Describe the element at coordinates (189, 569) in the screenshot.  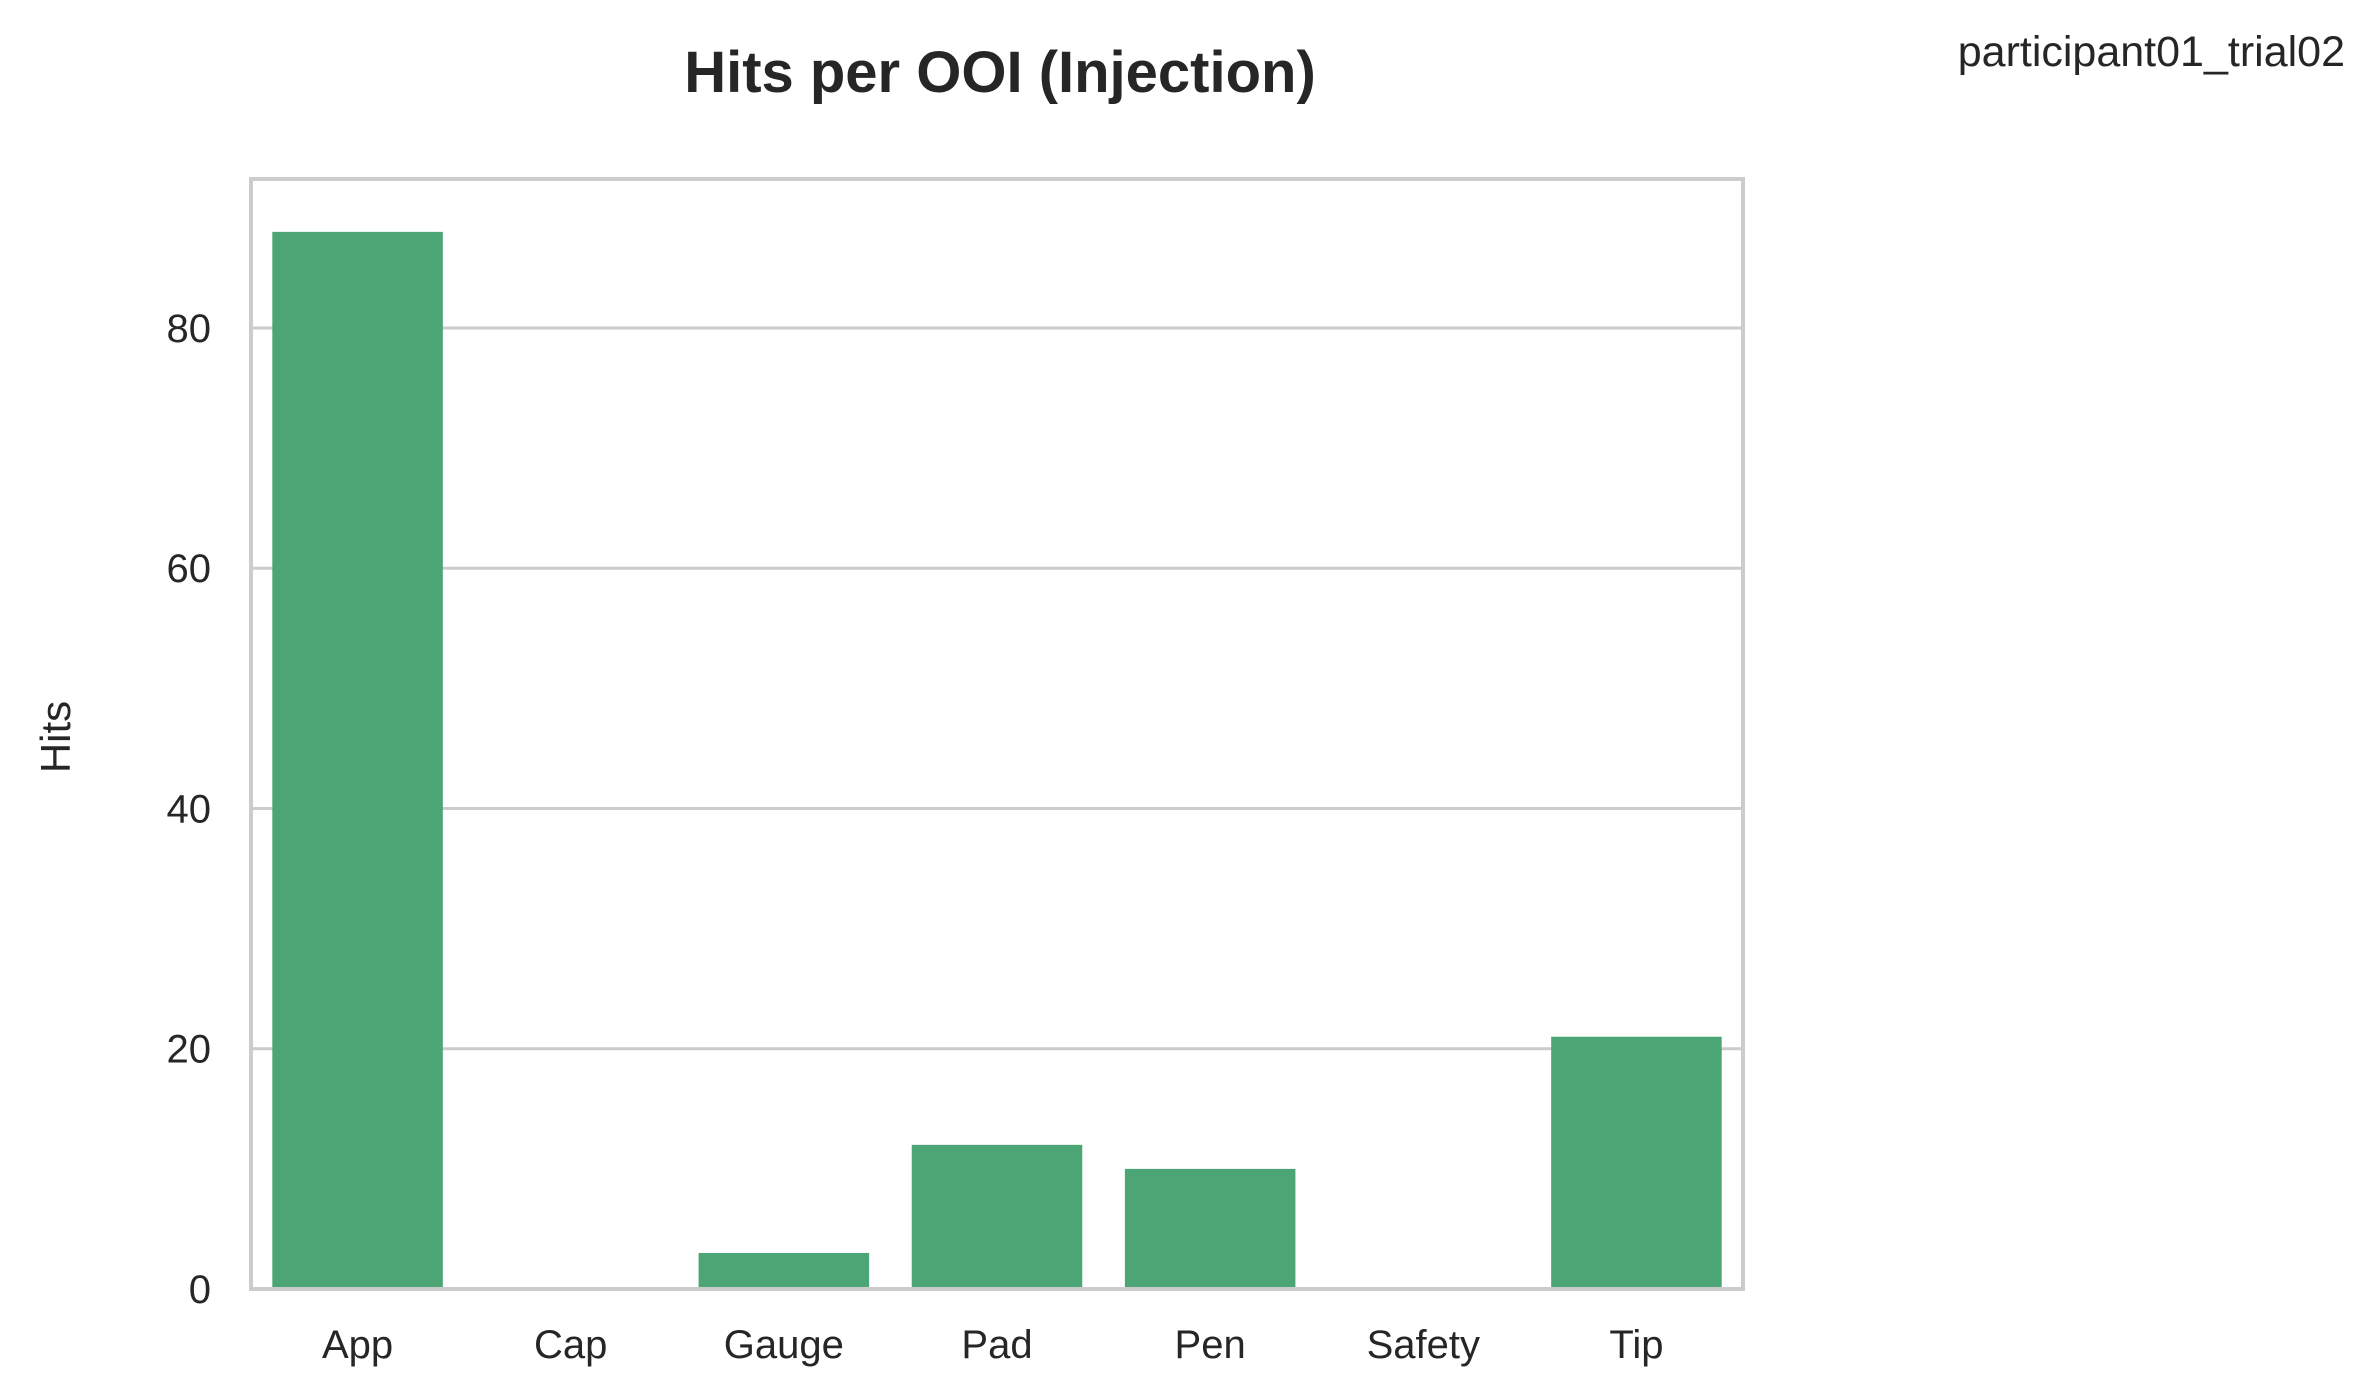
I see `y-tick-label-60: 60` at that location.